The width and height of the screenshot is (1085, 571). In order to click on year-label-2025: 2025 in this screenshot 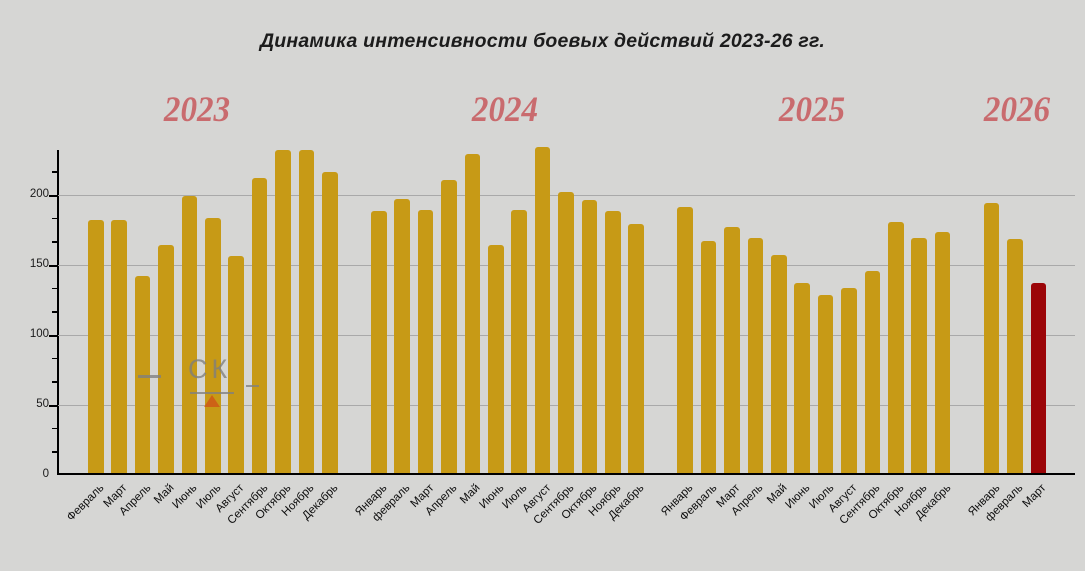, I will do `click(812, 109)`.